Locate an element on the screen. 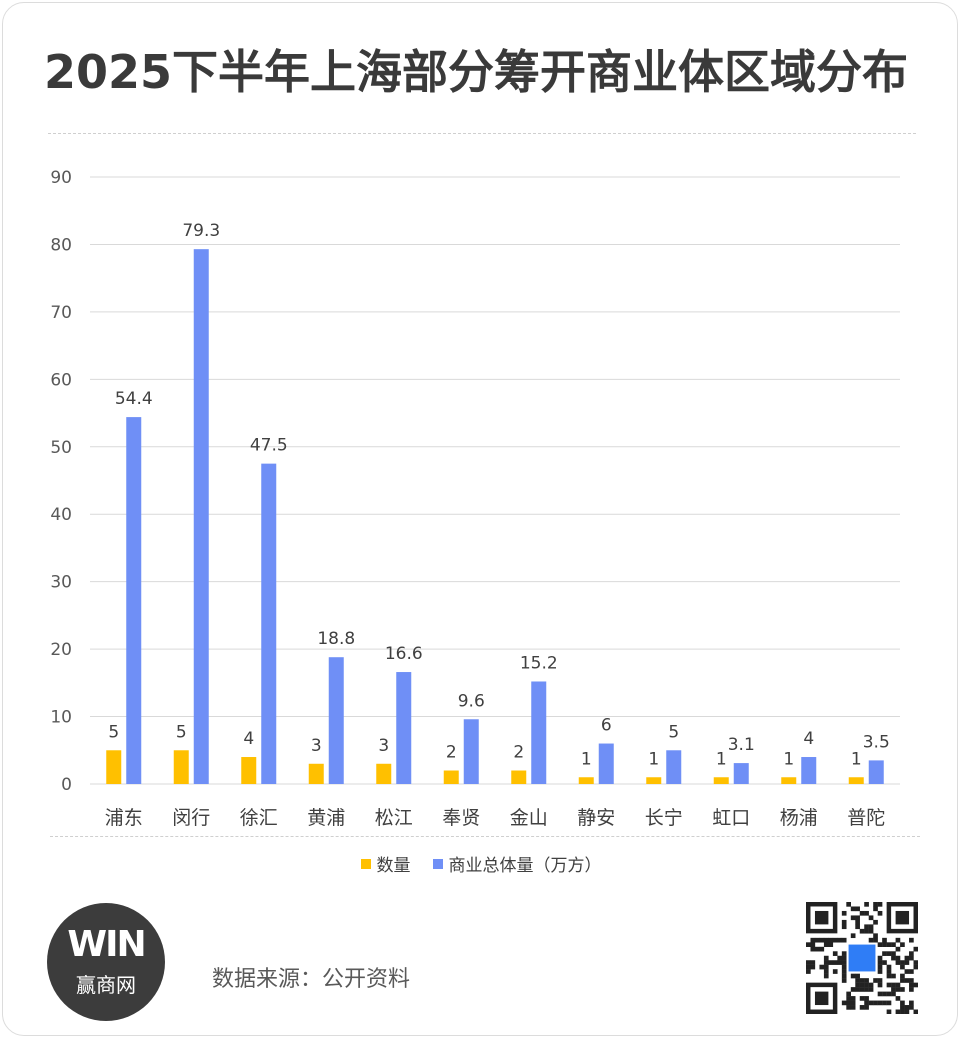 This screenshot has height=1040, width=962. y-tick-label: 10 is located at coordinates (61, 718).